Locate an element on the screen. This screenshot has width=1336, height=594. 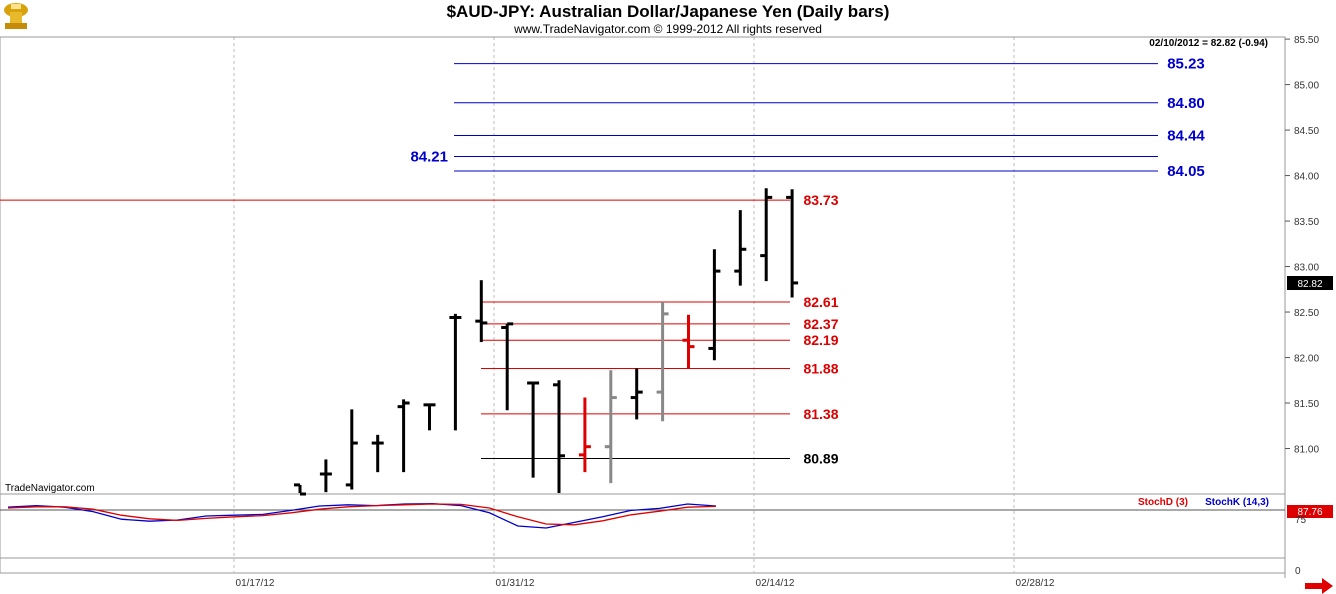
stochd-line is located at coordinates (362, 514).